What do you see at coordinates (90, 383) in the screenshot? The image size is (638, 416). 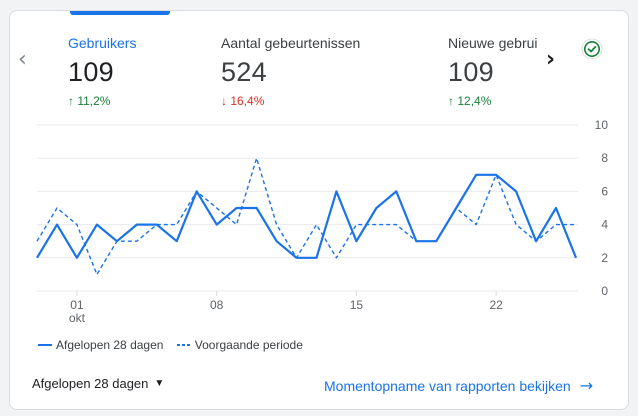 I see `date-range-label: Afgelopen 28 dagen` at bounding box center [90, 383].